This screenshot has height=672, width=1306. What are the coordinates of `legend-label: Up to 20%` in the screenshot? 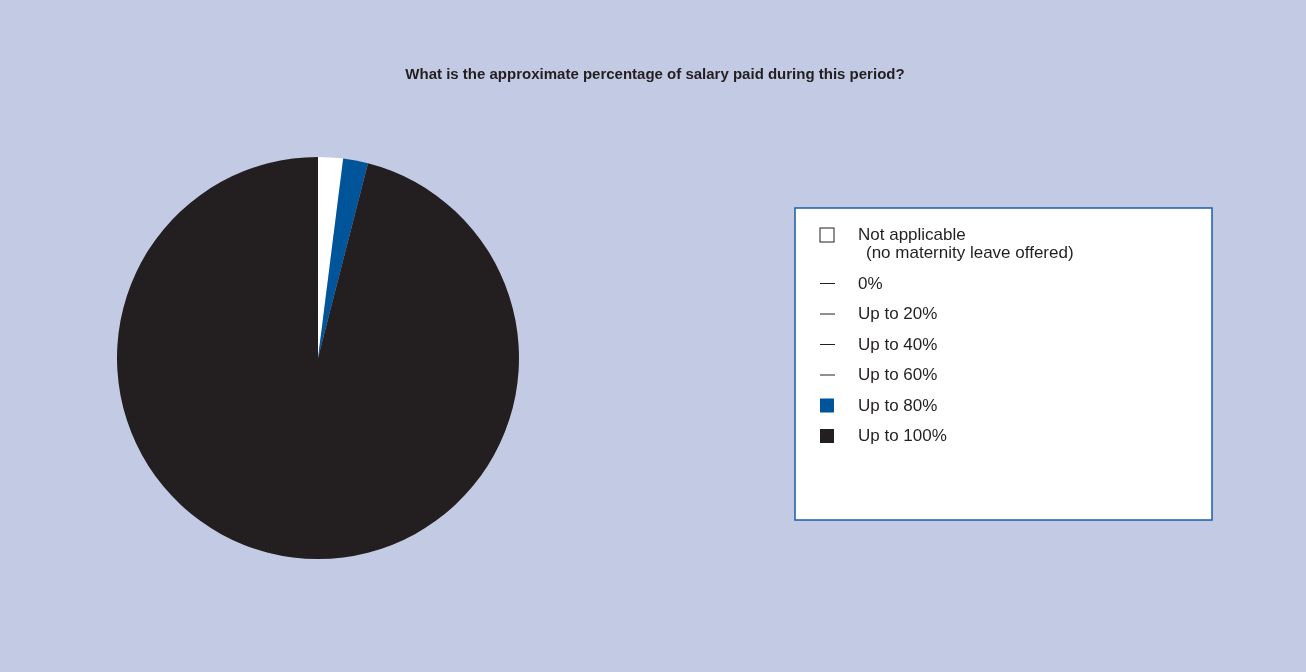 It's located at (898, 313).